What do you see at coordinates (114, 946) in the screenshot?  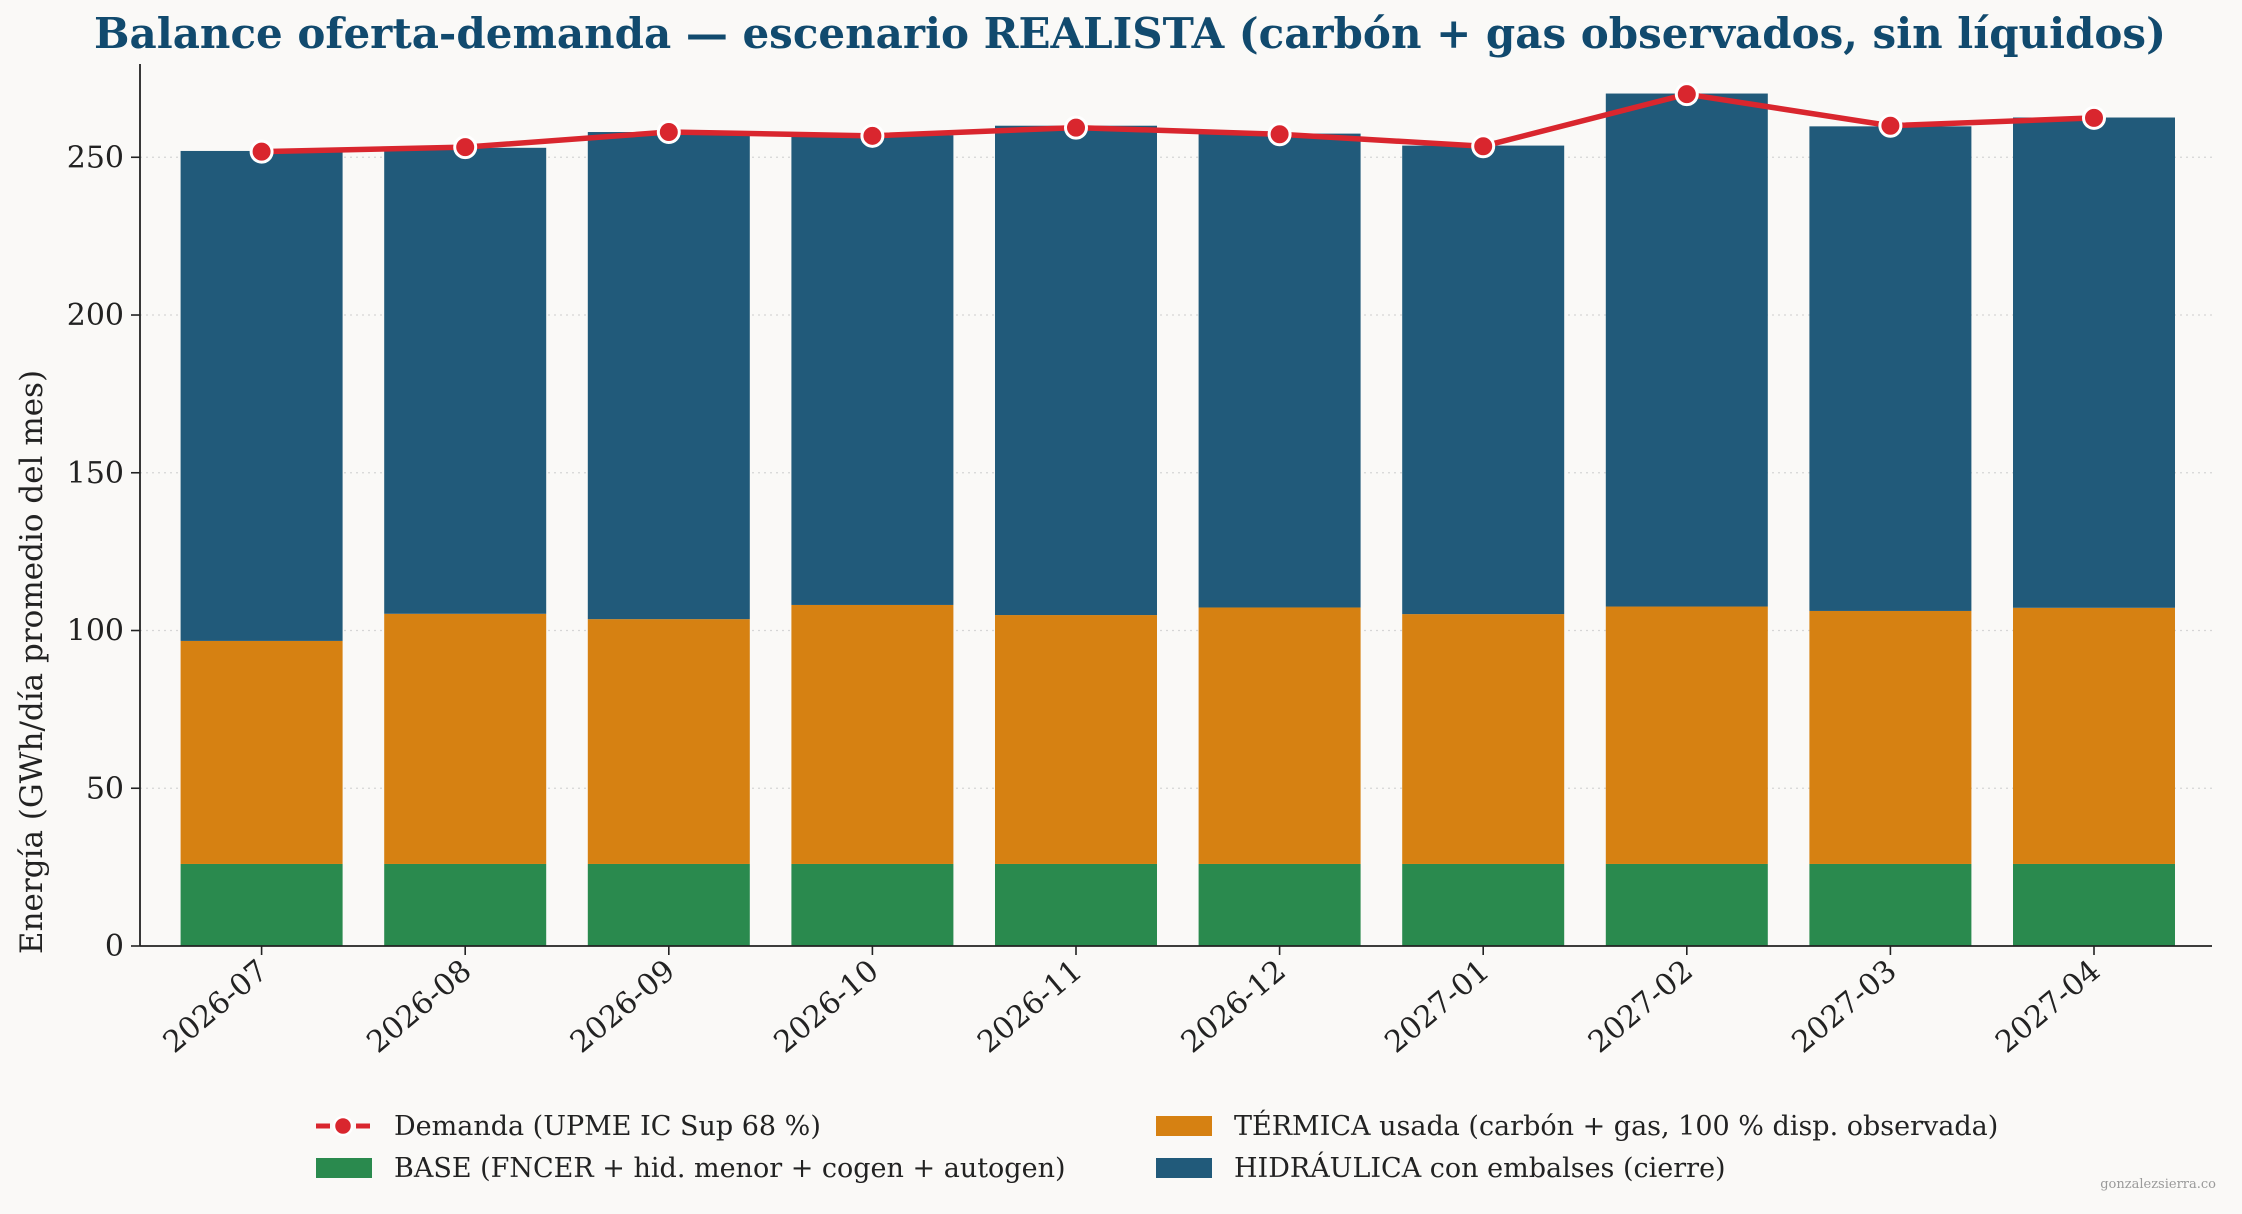 I see `y-tick-label: 0` at bounding box center [114, 946].